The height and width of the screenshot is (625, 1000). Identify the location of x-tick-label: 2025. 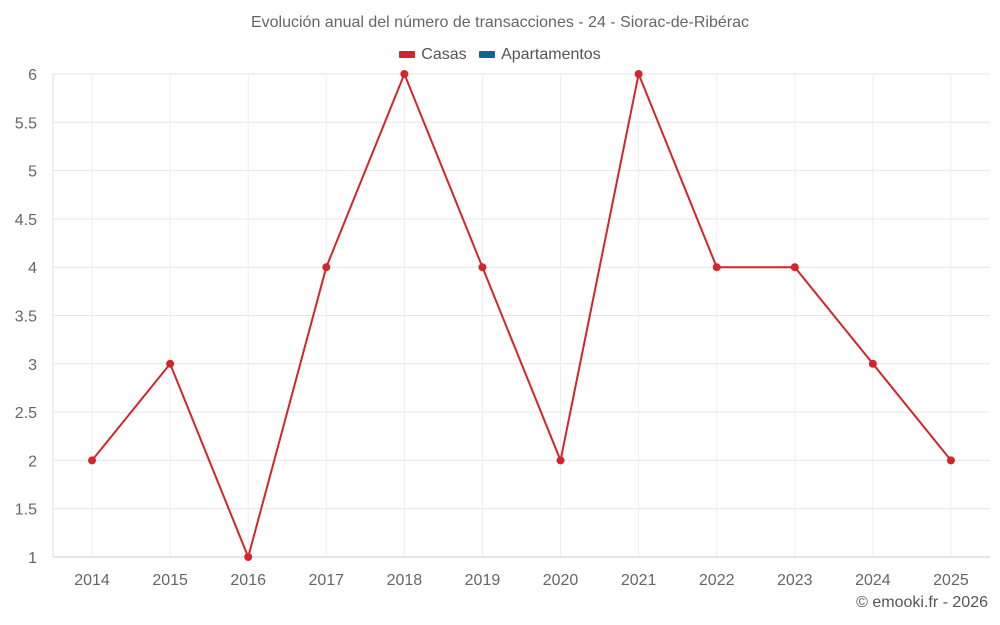
(951, 580).